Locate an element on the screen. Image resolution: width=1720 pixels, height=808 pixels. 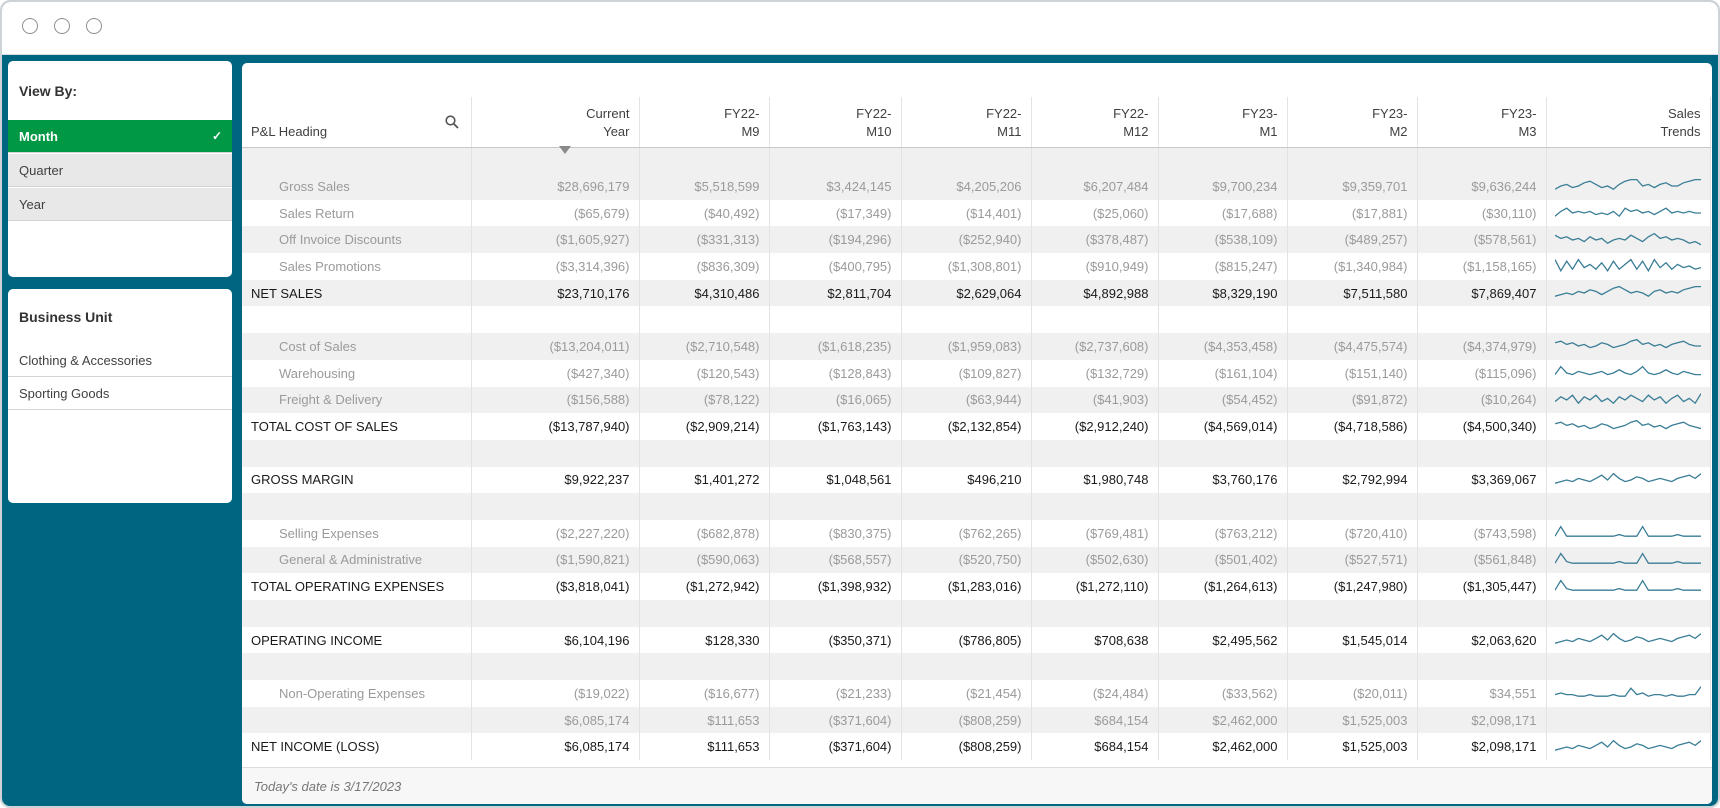
table-cell: $28,696,179 is located at coordinates (555, 186).